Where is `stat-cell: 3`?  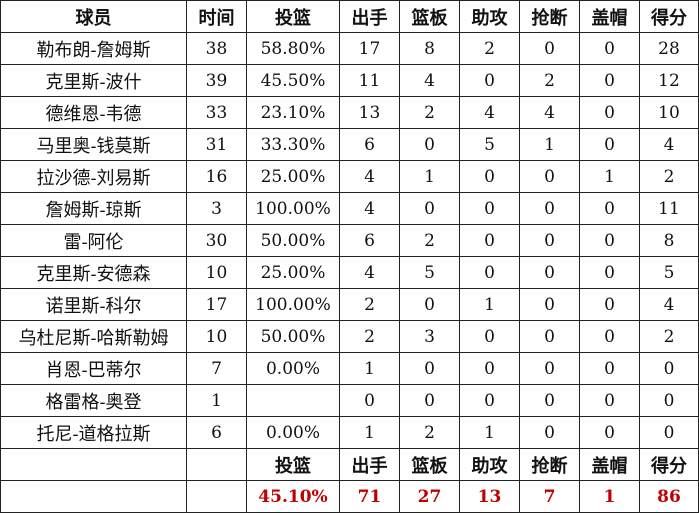 stat-cell: 3 is located at coordinates (216, 208).